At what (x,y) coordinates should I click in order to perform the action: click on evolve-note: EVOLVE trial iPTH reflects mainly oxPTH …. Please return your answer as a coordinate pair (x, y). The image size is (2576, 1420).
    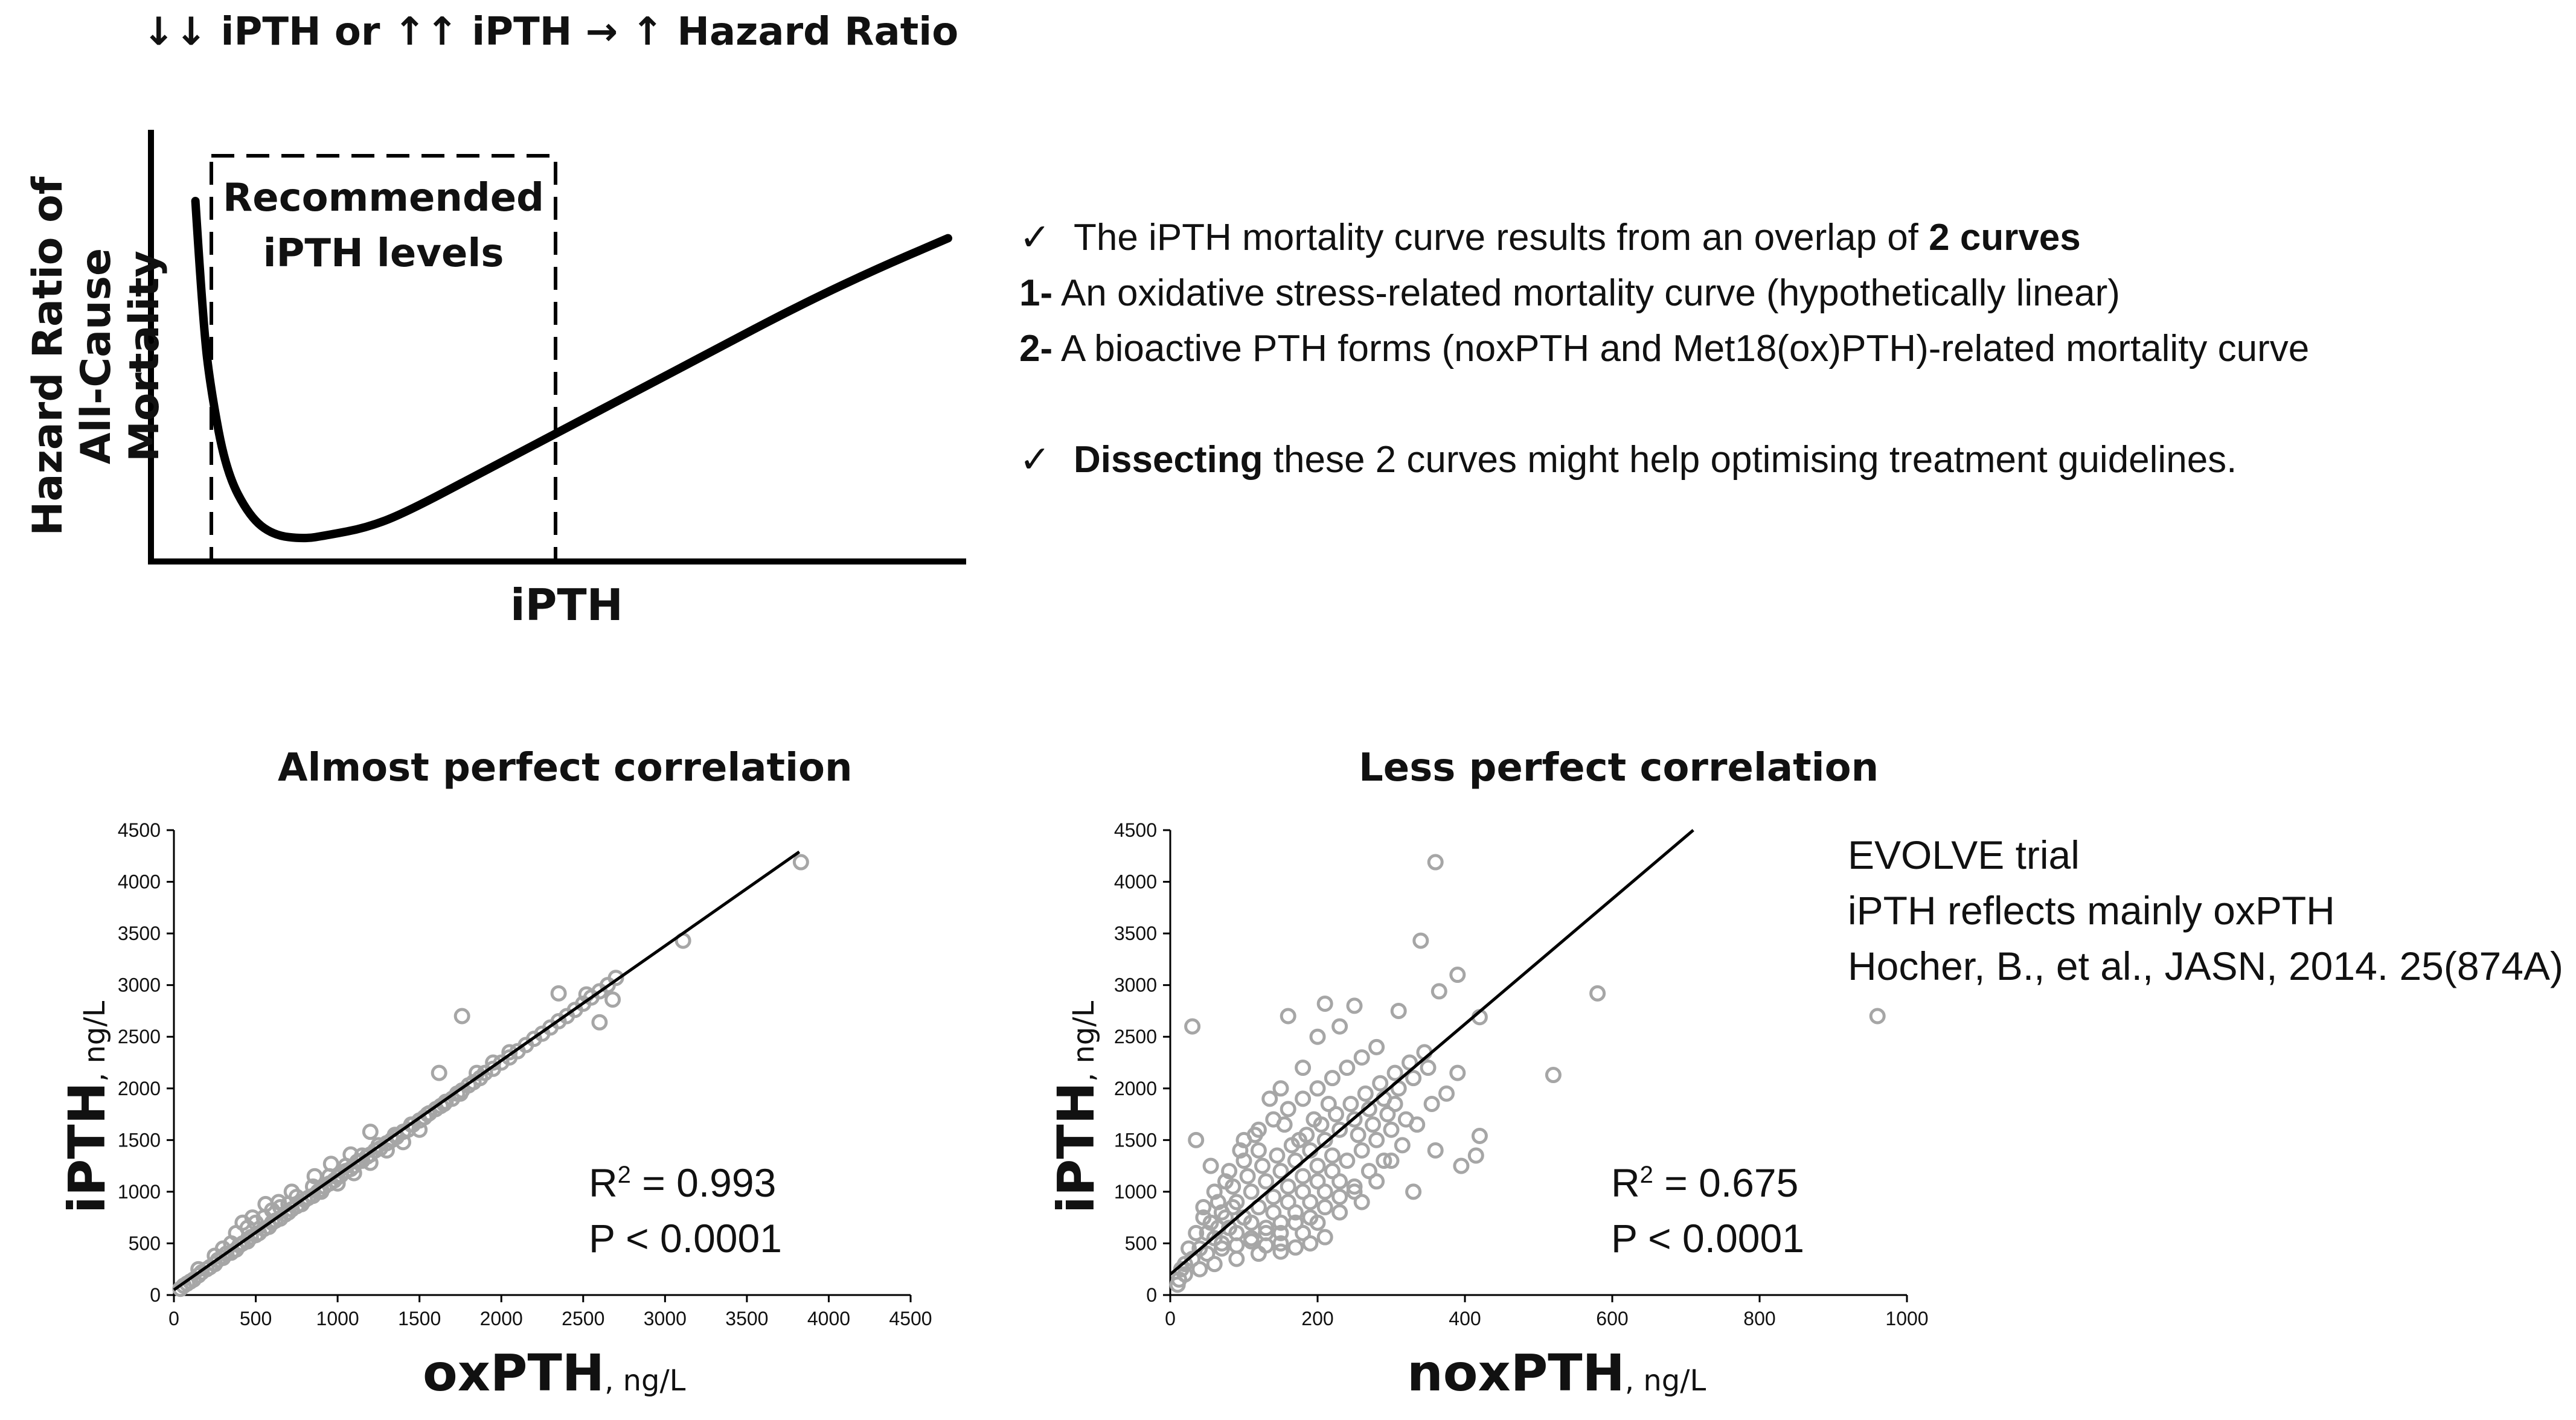
    Looking at the image, I should click on (2205, 910).